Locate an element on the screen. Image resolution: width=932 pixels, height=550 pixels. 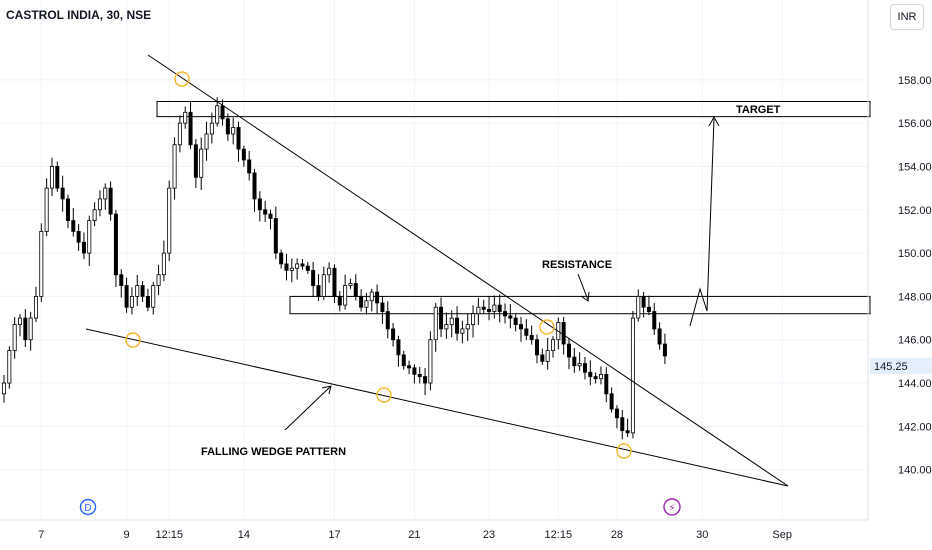
price-tick-label: 140.00 is located at coordinates (915, 471).